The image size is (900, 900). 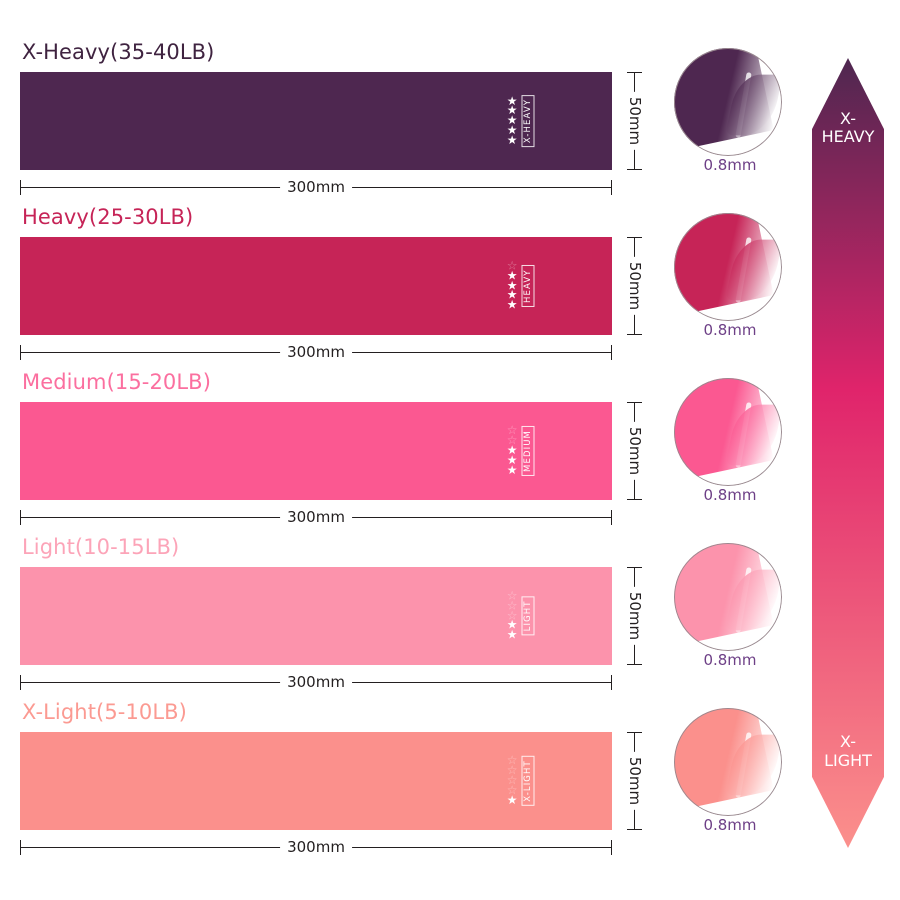 I want to click on height-dimension-light: 50mm, so click(x=635, y=616).